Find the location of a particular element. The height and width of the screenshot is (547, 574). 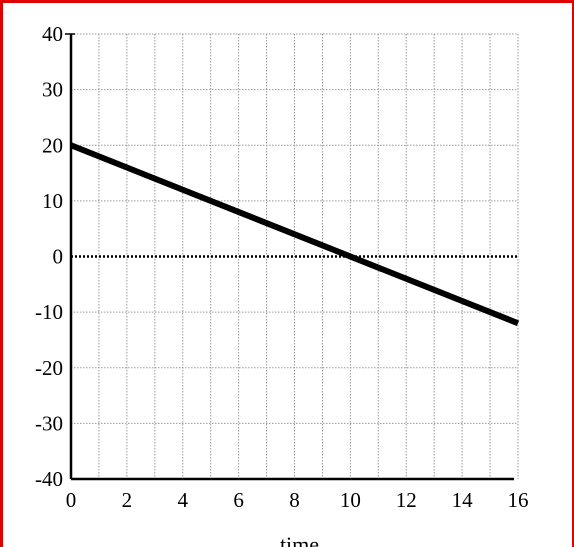

x-axis-title: time is located at coordinates (299, 539).